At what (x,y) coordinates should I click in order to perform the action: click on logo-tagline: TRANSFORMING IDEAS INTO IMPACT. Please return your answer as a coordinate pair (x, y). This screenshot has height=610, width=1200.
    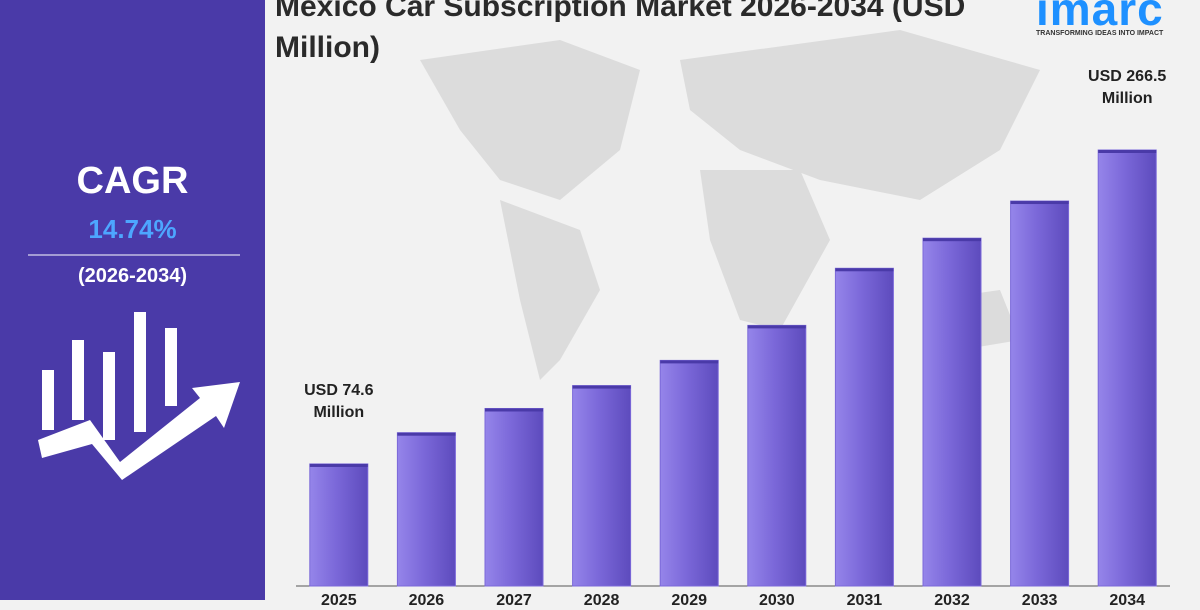
    Looking at the image, I should click on (1100, 33).